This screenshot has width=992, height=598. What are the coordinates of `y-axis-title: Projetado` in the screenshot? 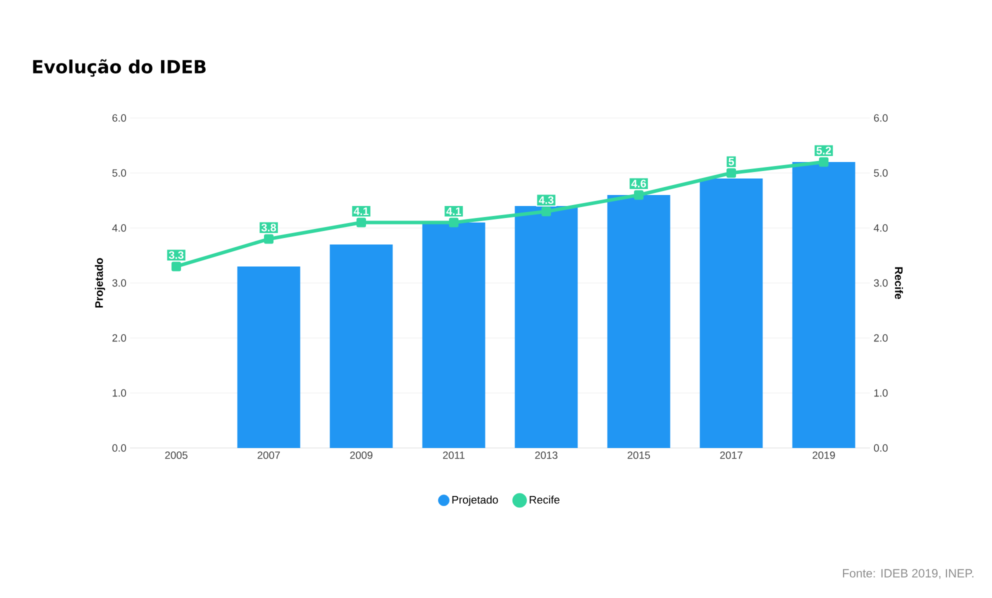 It's located at (100, 283).